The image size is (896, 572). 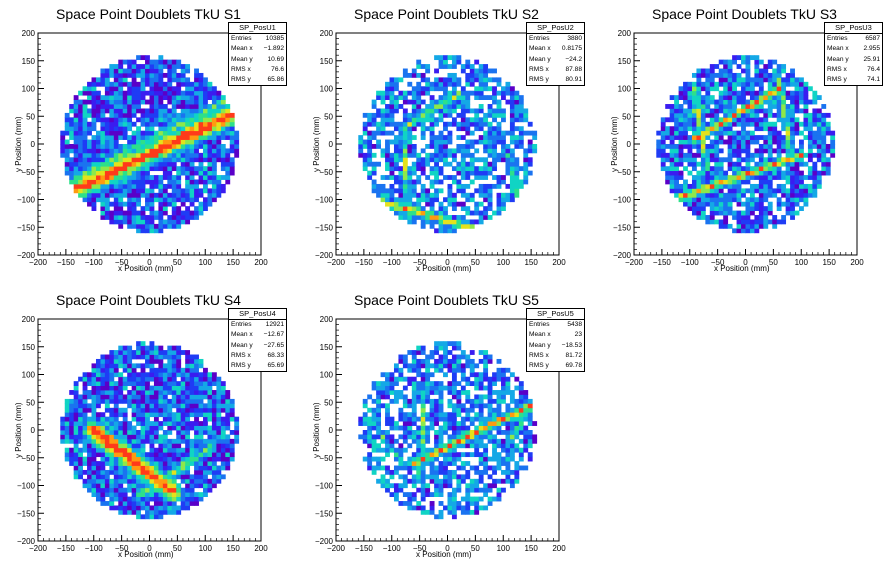 What do you see at coordinates (853, 70) in the screenshot?
I see `stats-row: RMS x 76.4` at bounding box center [853, 70].